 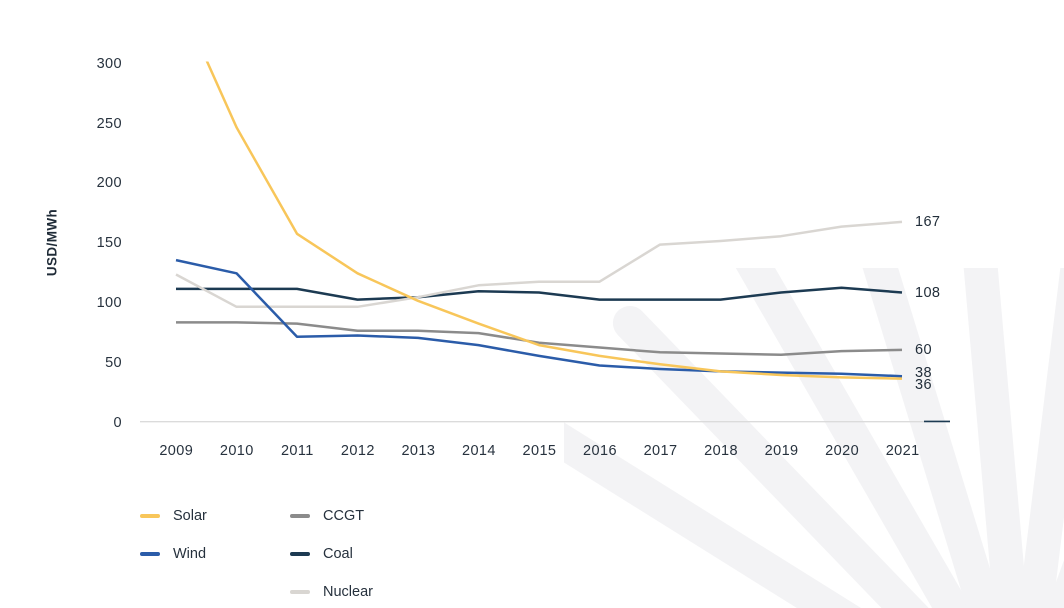 I want to click on x-tick-label: 2012, so click(x=357, y=451).